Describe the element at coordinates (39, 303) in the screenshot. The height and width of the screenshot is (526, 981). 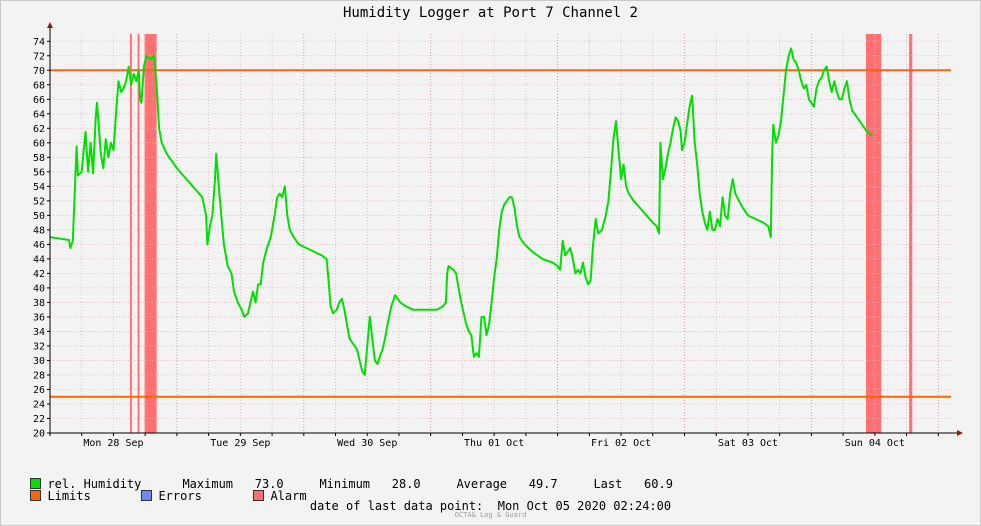
I see `y-tick-label-38: 38` at that location.